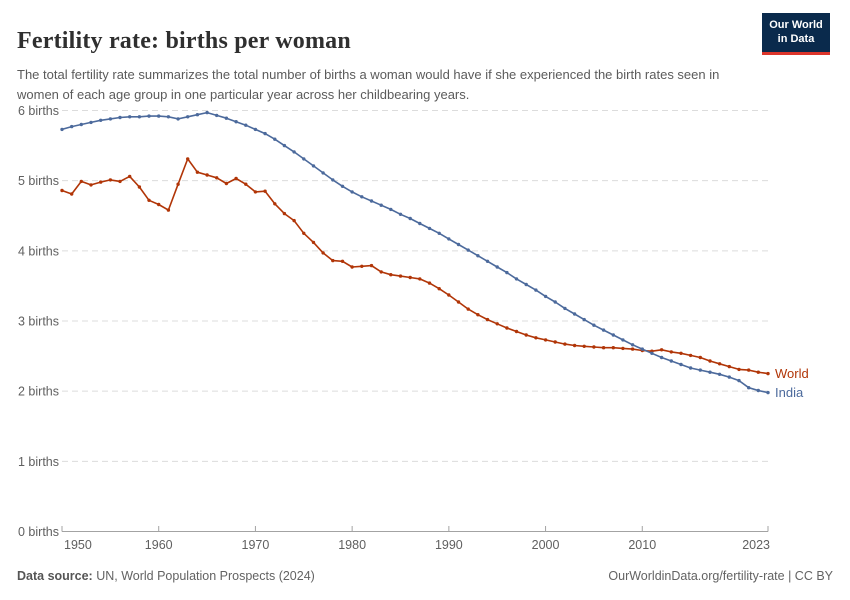  Describe the element at coordinates (333, 180) in the screenshot. I see `data-point-india-1978` at that location.